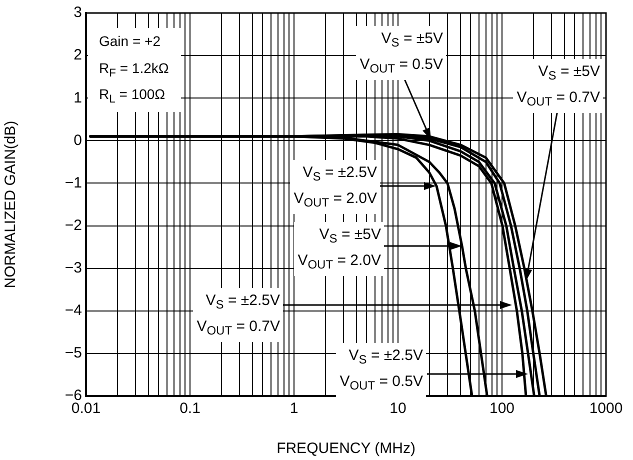  I want to click on y-tick-label: 1, so click(78, 97).